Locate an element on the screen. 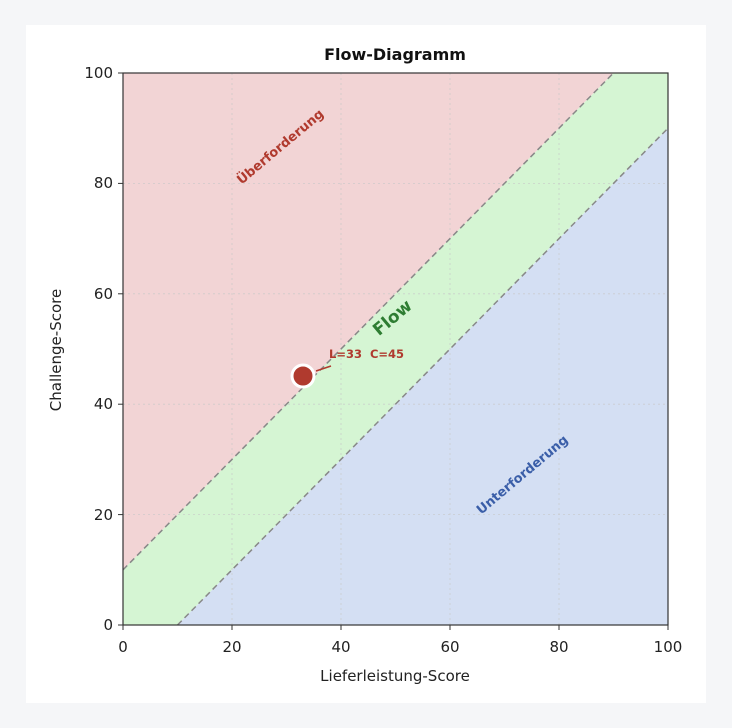  x-tick-label: 20 is located at coordinates (231, 647).